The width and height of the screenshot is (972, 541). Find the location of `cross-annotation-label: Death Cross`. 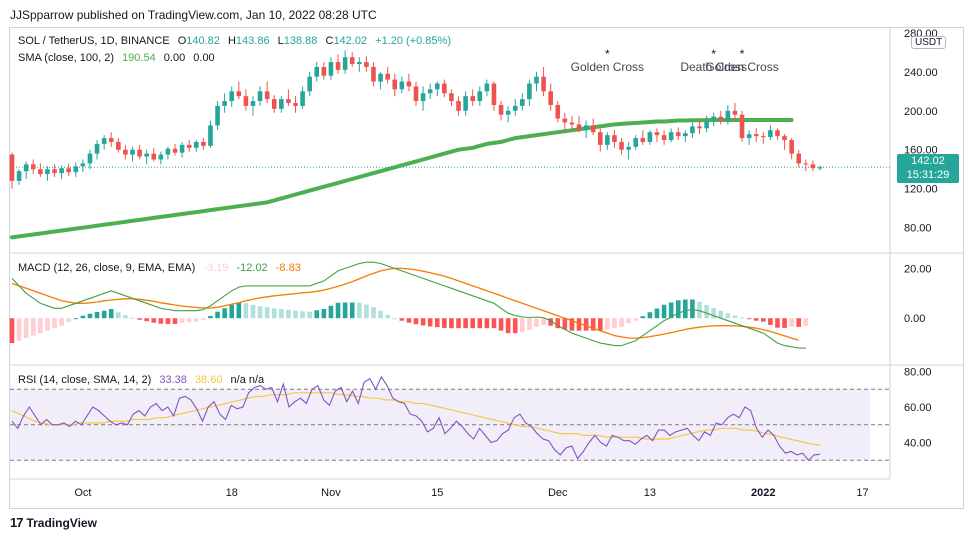

cross-annotation-label: Death Cross is located at coordinates (713, 67).